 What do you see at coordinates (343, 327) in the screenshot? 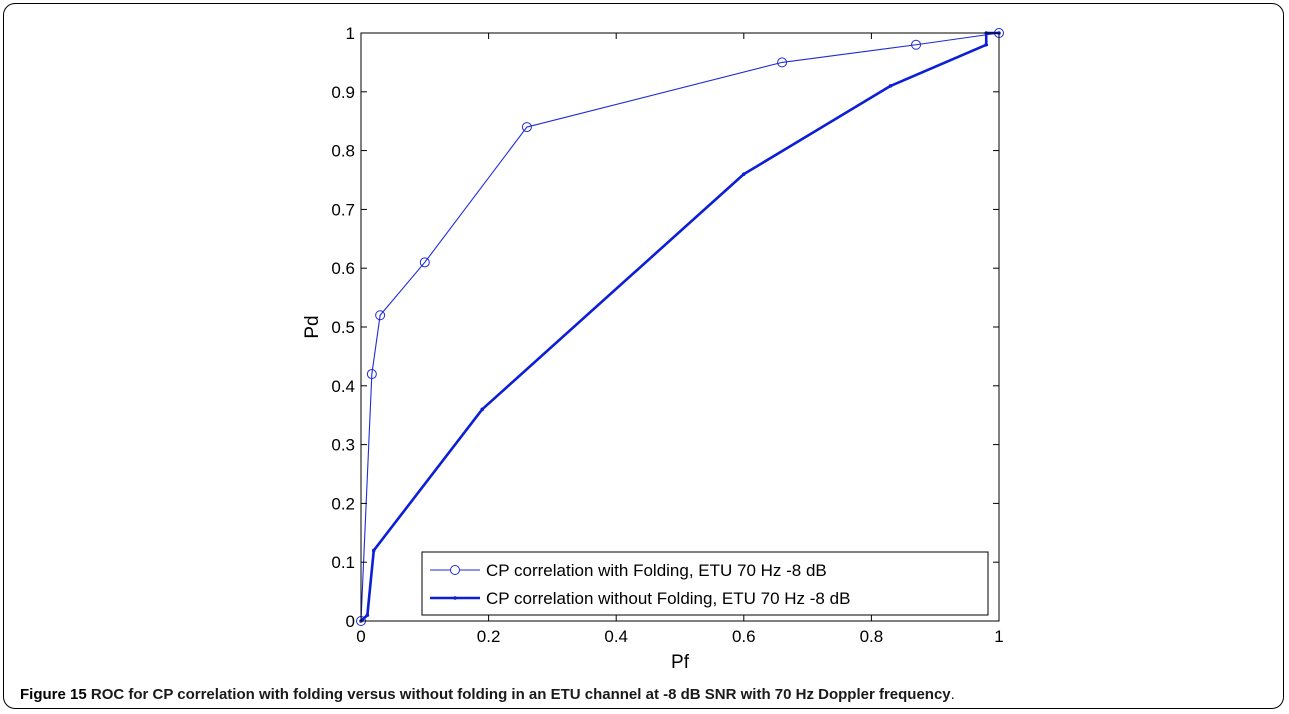
I see `y-tick-label: 0.5` at bounding box center [343, 327].